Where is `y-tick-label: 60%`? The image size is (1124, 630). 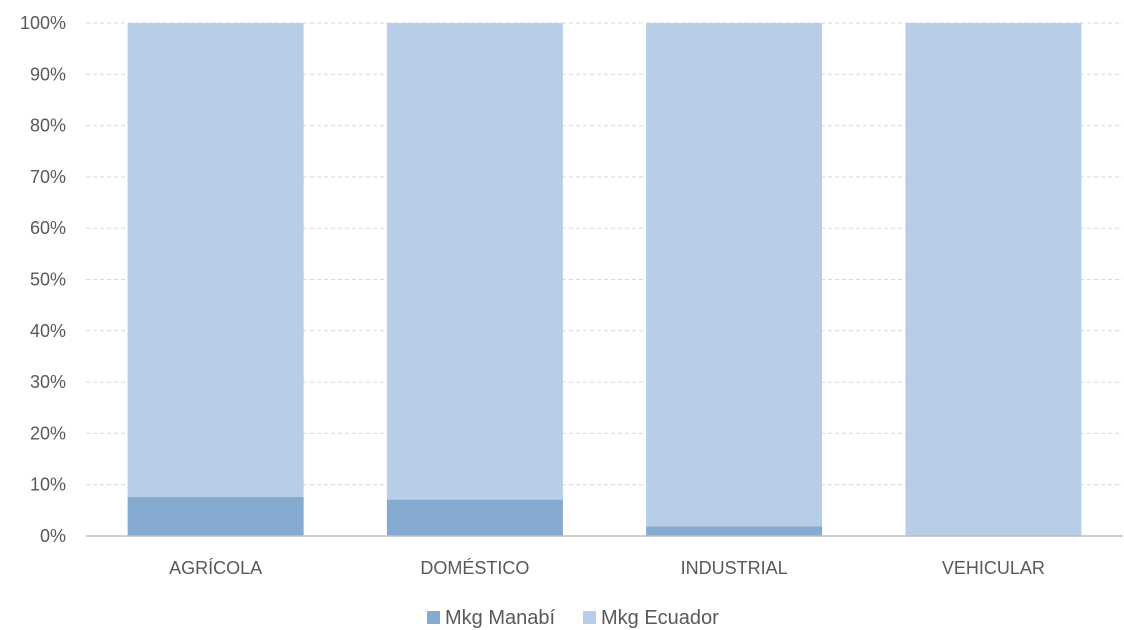 y-tick-label: 60% is located at coordinates (48, 228).